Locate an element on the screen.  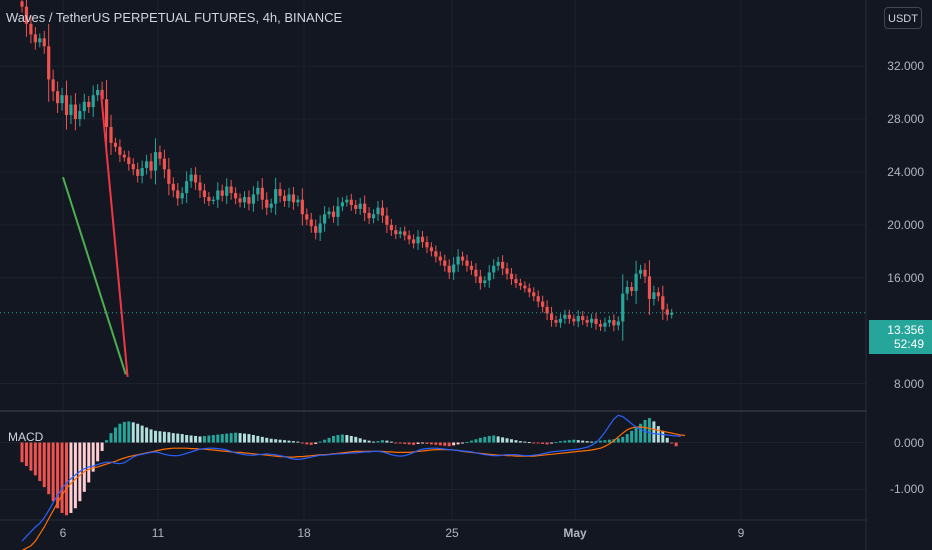
macd-tick-label: 0.000 is located at coordinates (908, 442).